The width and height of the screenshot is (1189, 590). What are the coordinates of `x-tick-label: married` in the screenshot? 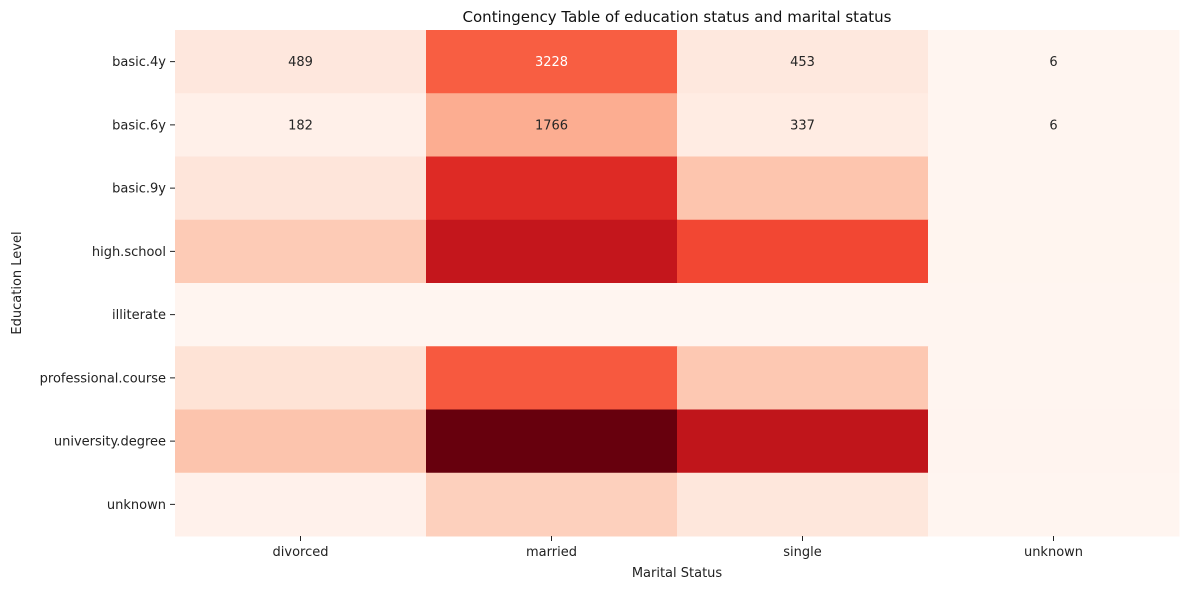 It's located at (551, 552).